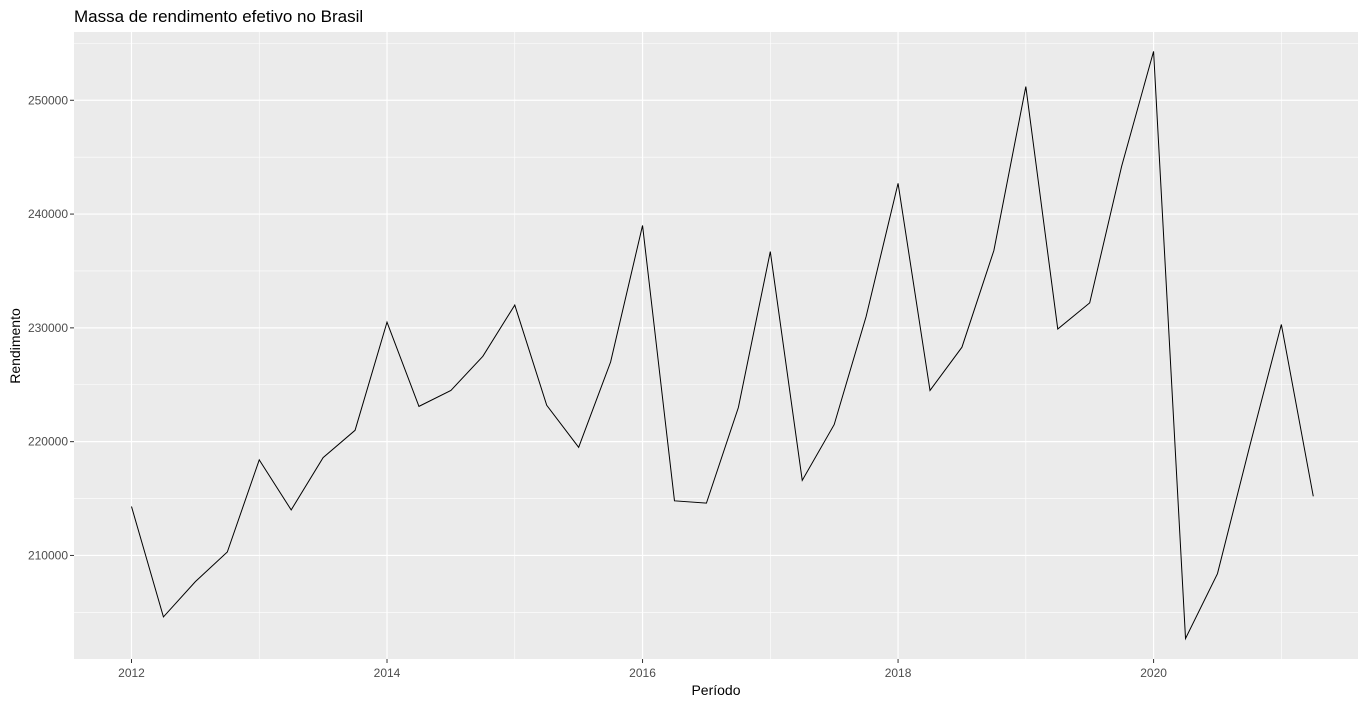  What do you see at coordinates (715, 690) in the screenshot?
I see `x-axis-title: Período` at bounding box center [715, 690].